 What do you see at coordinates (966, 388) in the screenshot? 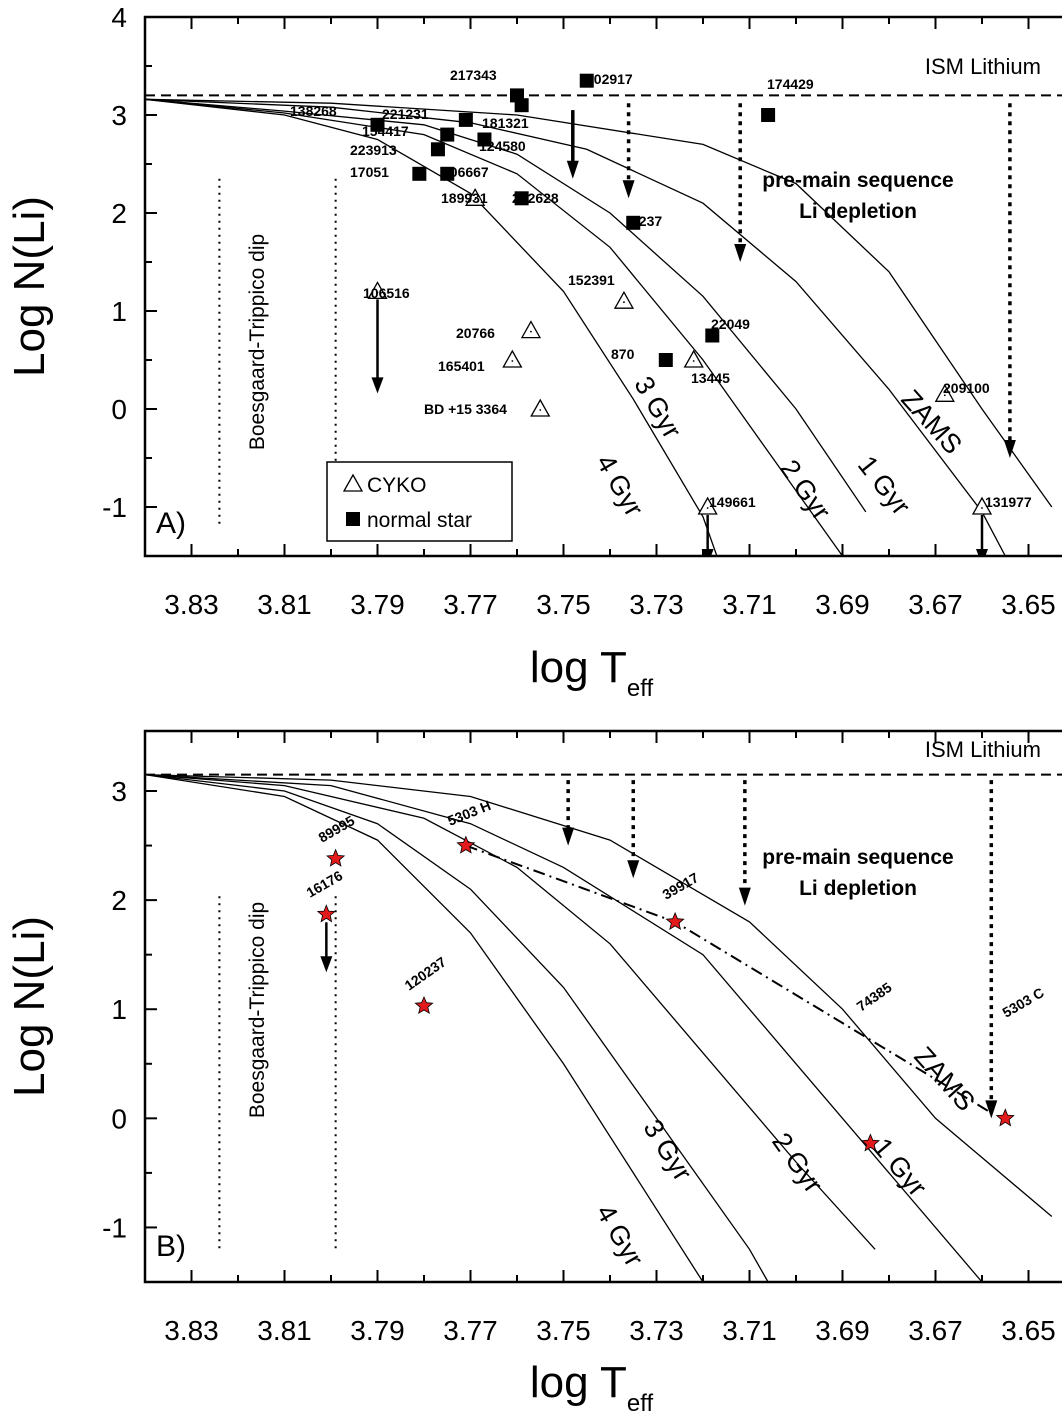
I see `point-label: 209100` at bounding box center [966, 388].